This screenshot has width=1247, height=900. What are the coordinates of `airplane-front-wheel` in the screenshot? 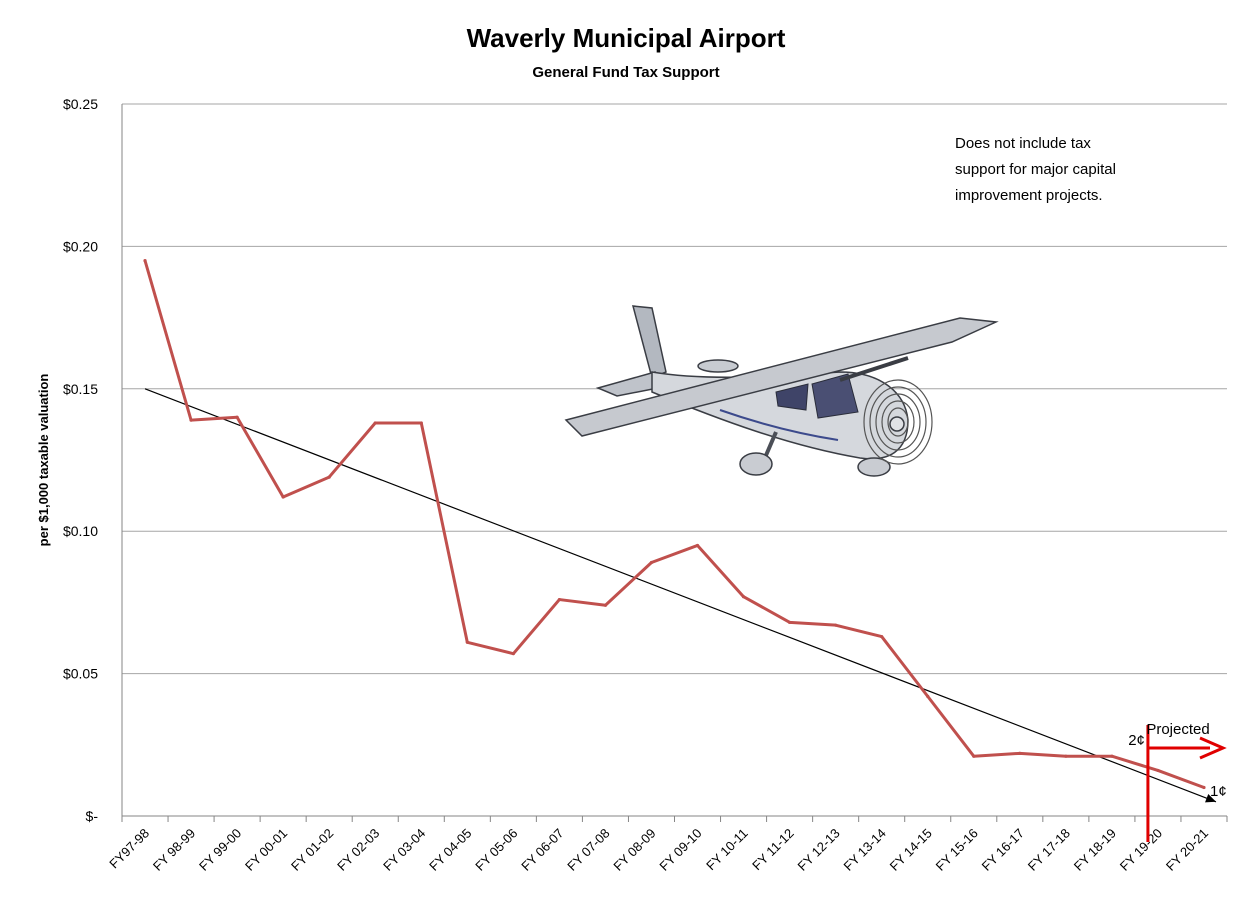 It's located at (756, 464).